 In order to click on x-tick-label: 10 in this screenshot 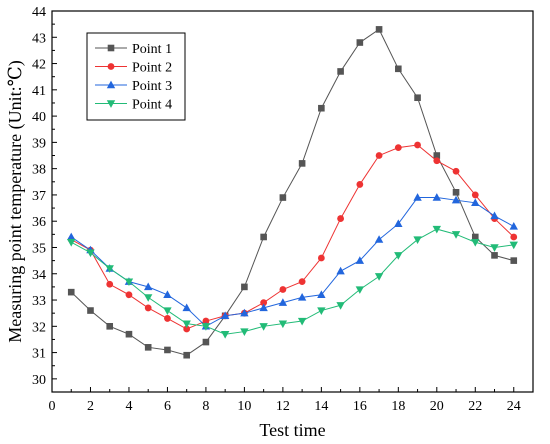, I will do `click(244, 406)`.